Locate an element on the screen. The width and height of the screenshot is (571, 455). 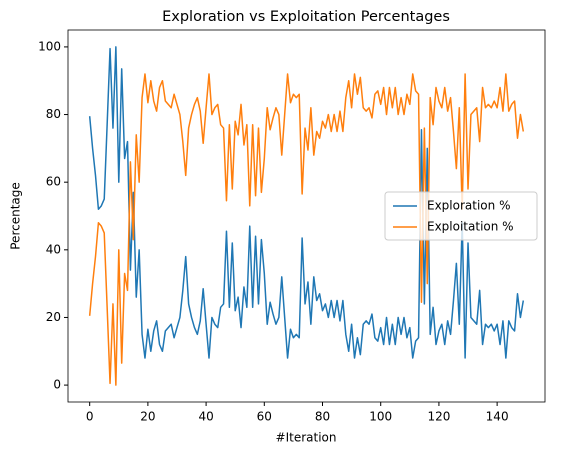
y-axis-label: Percentage is located at coordinates (16, 216).